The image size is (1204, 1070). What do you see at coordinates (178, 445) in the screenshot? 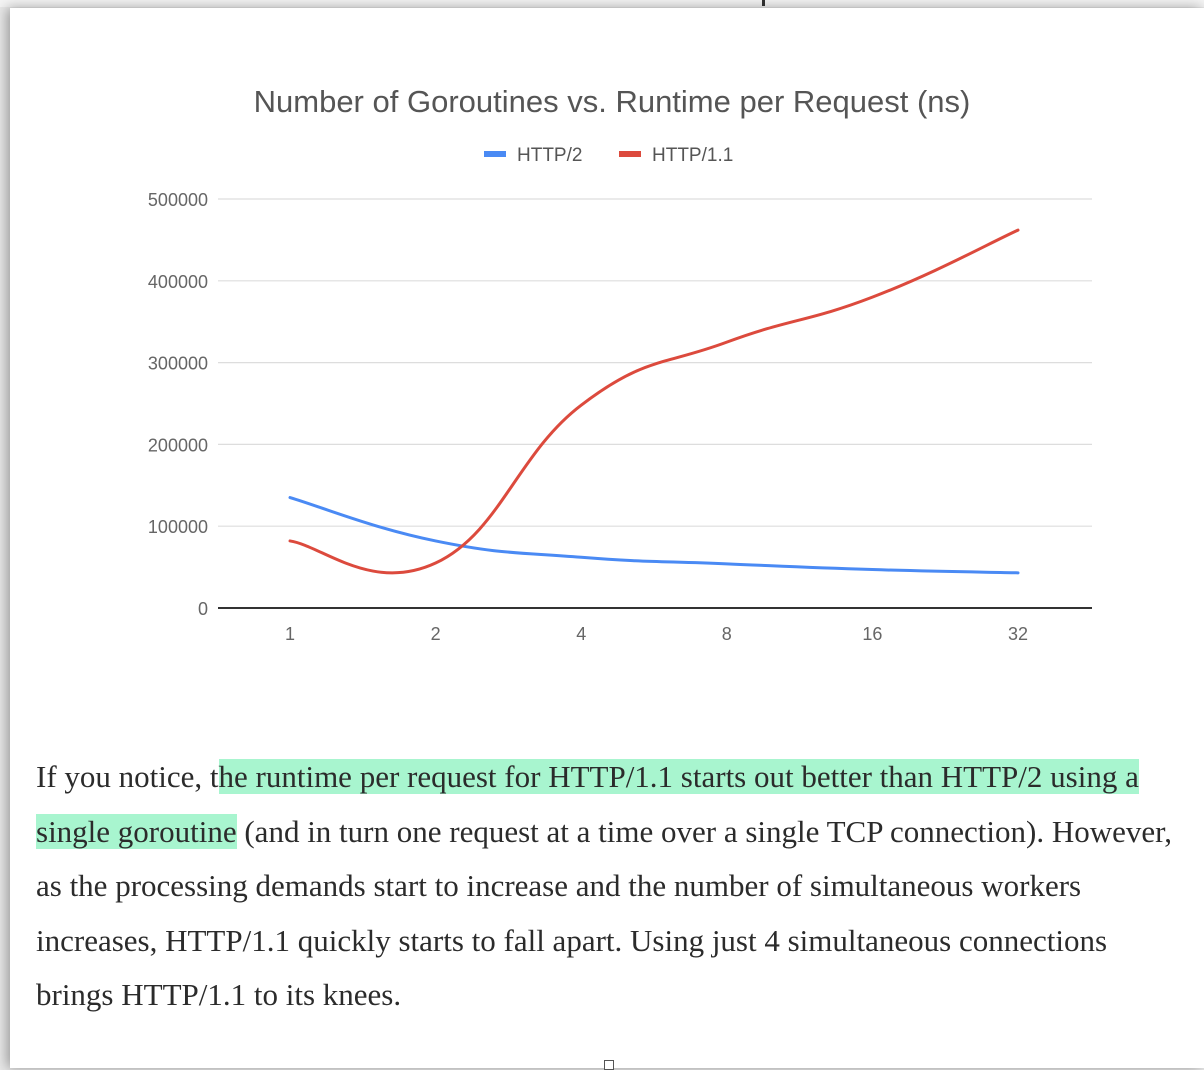
I see `y-tick-label: 200000` at bounding box center [178, 445].